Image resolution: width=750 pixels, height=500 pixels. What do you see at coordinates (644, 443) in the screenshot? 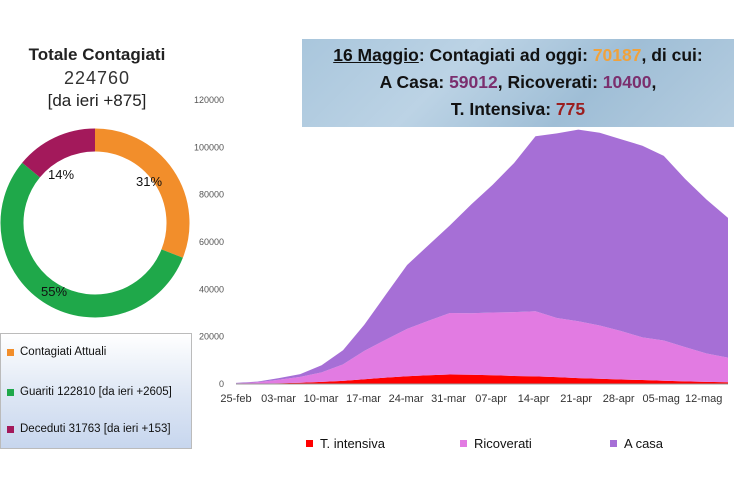
I see `chart-legend-label-a-casa: A casa` at bounding box center [644, 443].